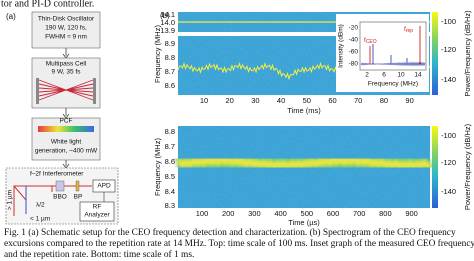  Describe the element at coordinates (401, 75) in the screenshot. I see `inset-x-tick-label: 10` at that location.